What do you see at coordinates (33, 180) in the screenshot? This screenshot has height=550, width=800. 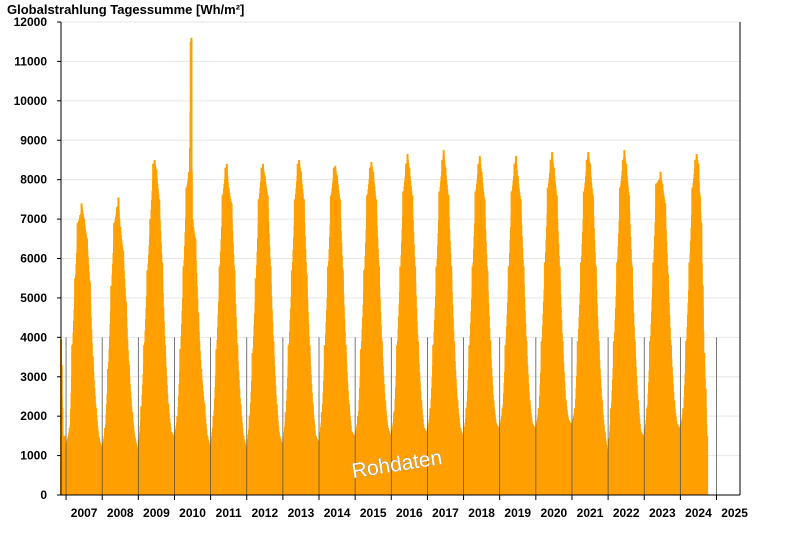 I see `y-tick-label: 8000` at bounding box center [33, 180].